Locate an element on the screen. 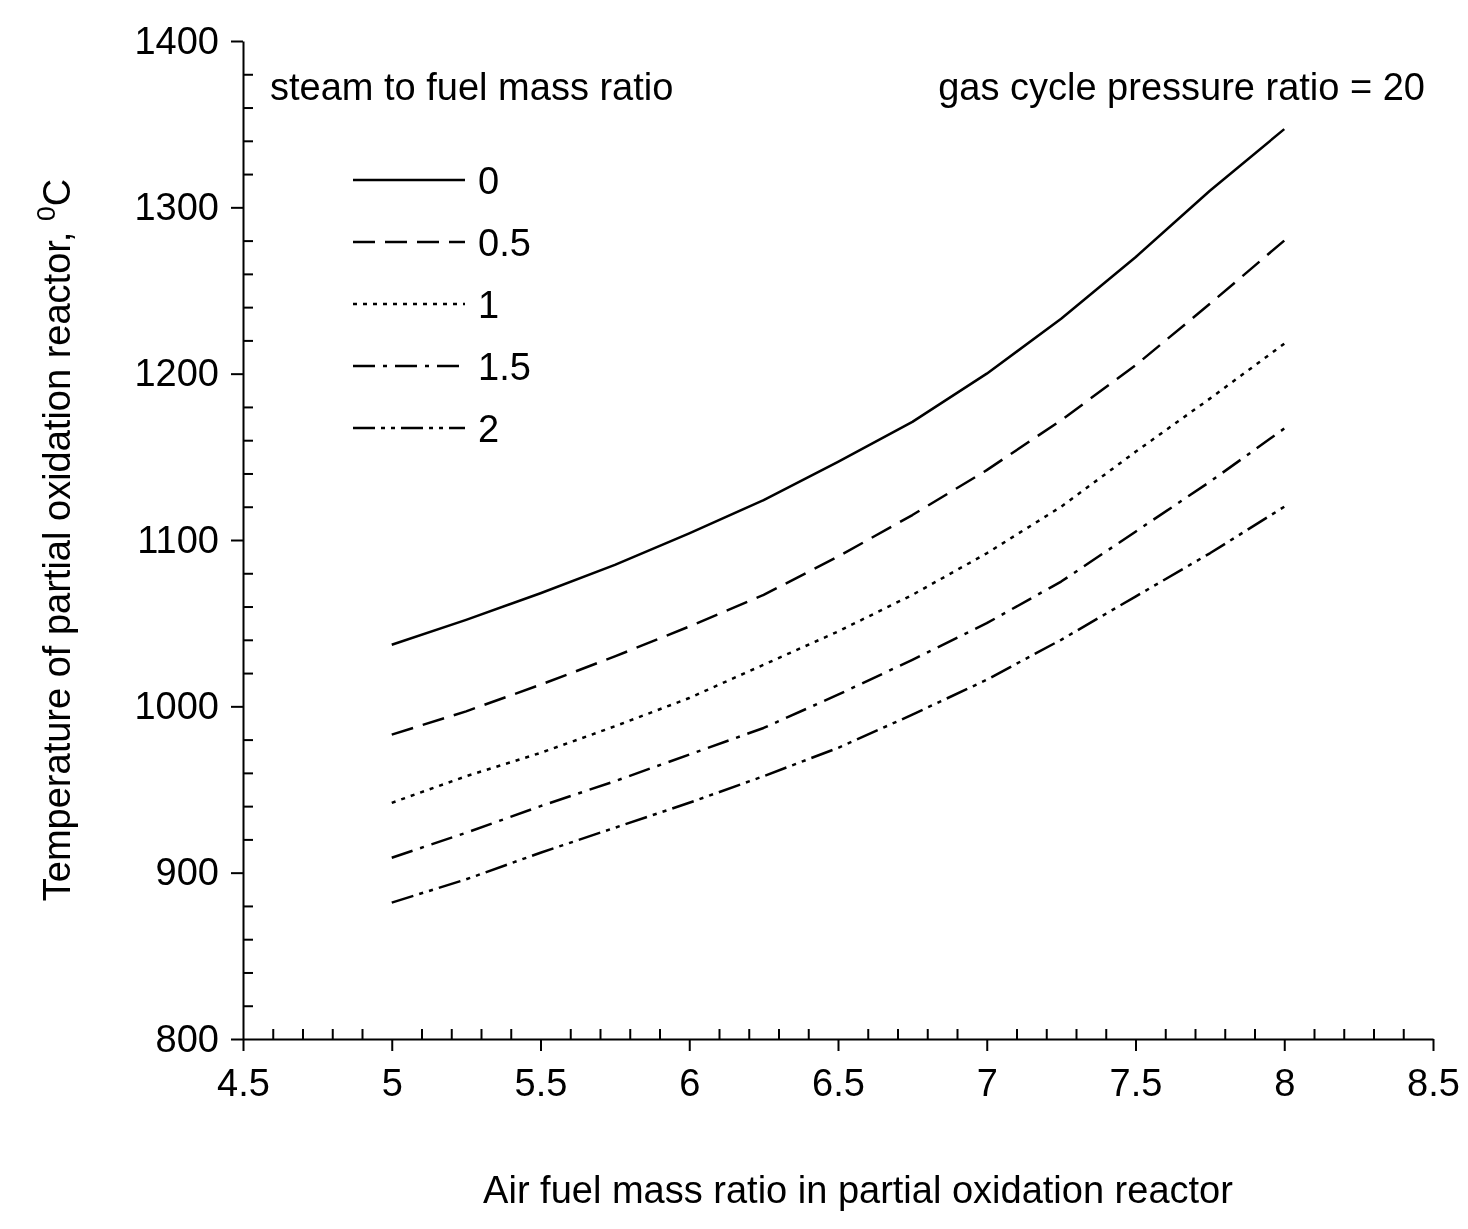 The image size is (1468, 1229). y-tick-label: 900 is located at coordinates (187, 872).